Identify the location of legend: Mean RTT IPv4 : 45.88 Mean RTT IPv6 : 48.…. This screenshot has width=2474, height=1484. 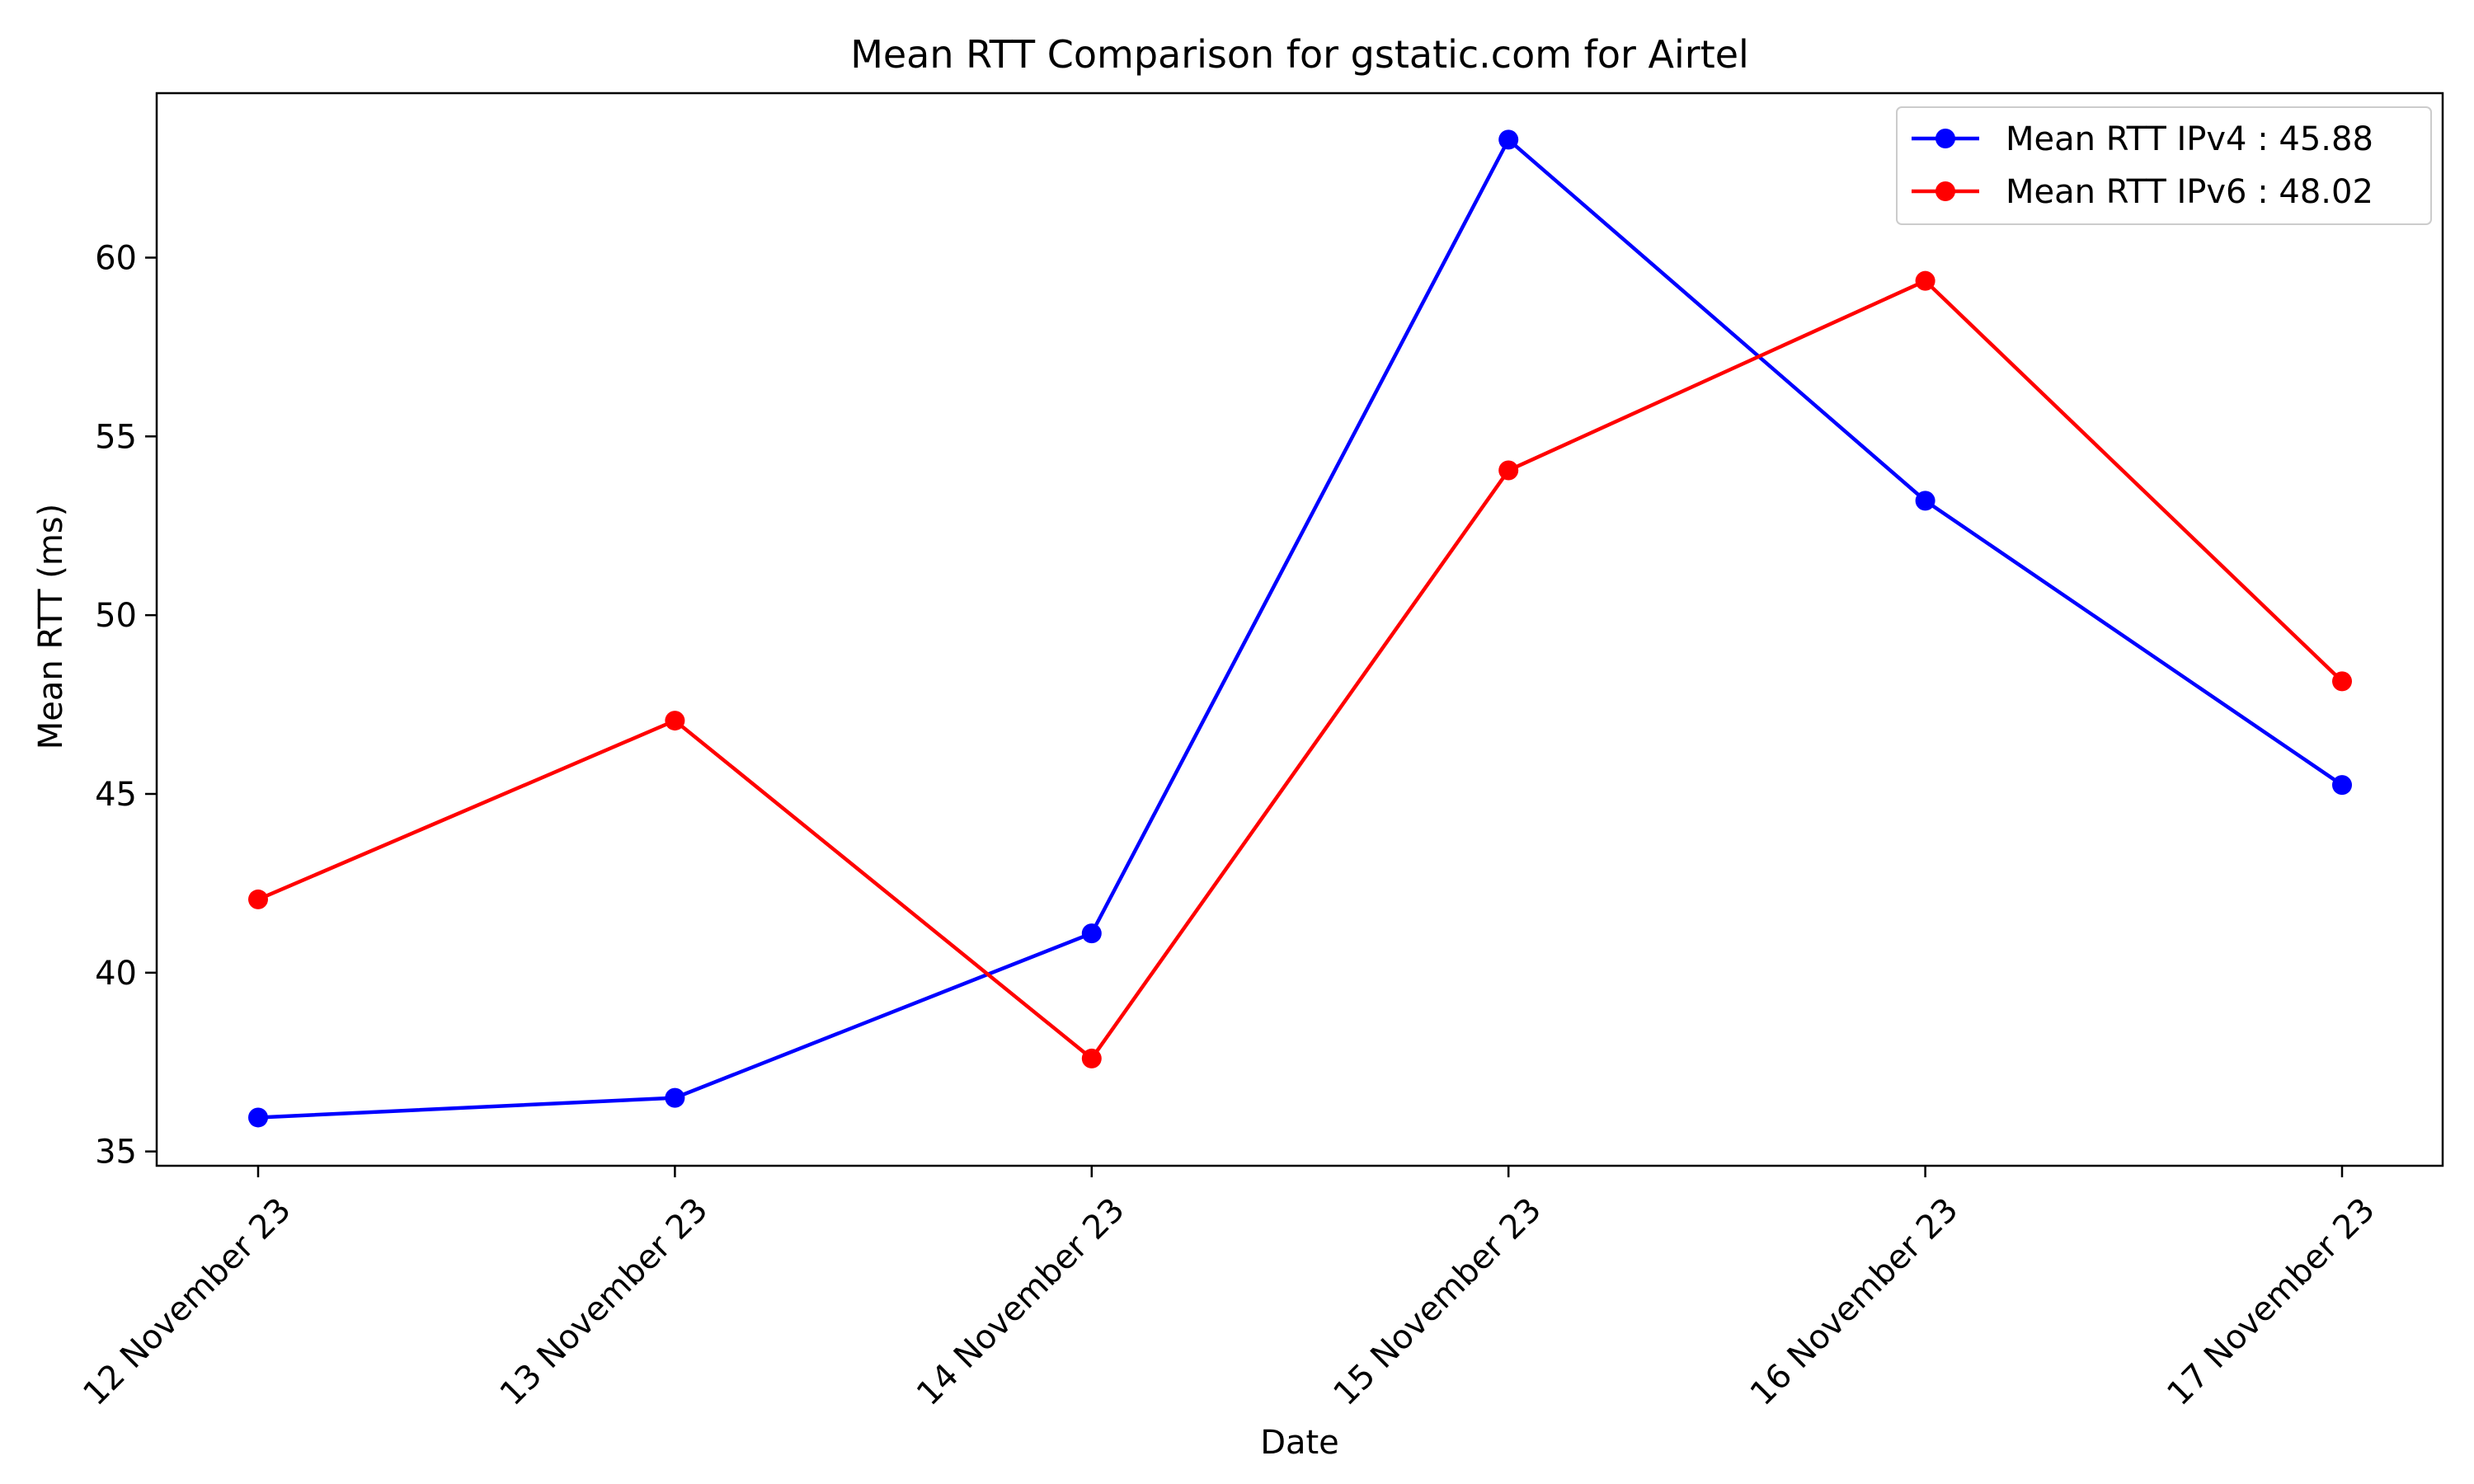
(2164, 165).